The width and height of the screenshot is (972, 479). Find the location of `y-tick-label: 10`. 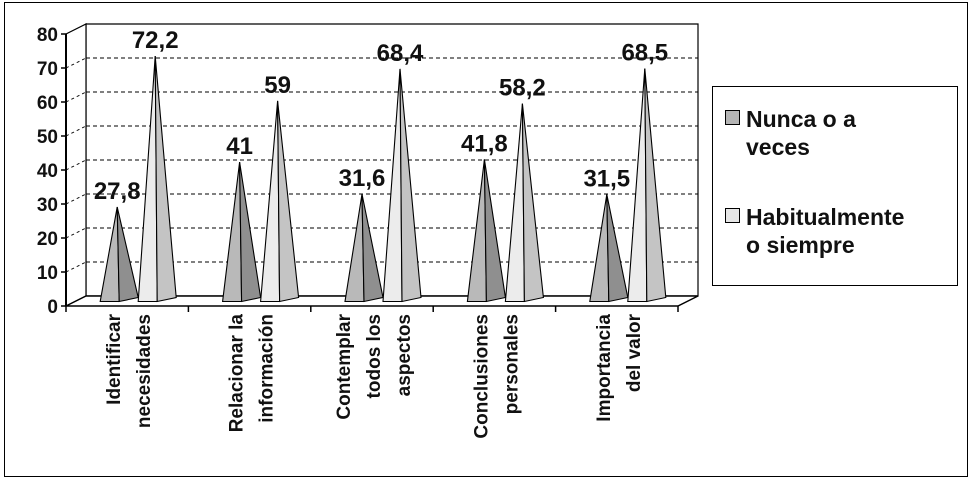

y-tick-label: 10 is located at coordinates (47, 273).